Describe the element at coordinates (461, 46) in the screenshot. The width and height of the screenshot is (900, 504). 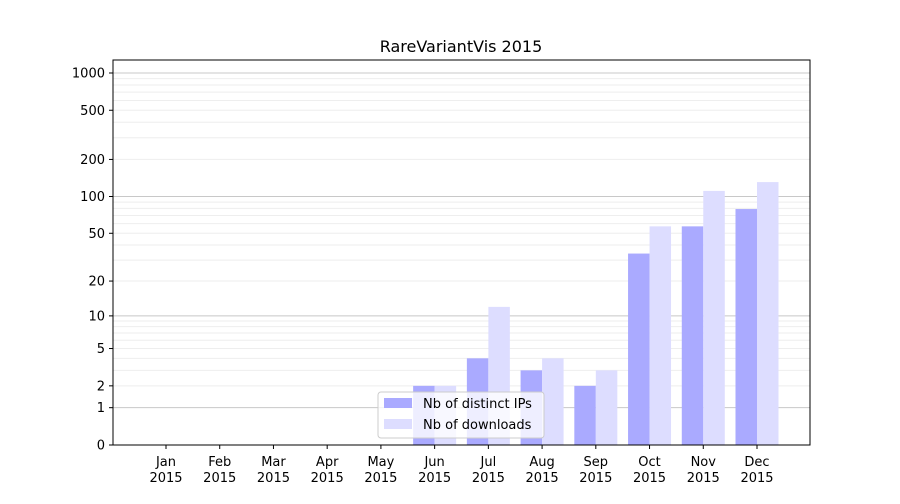
I see `chart-title: RareVariantVis 2015` at that location.